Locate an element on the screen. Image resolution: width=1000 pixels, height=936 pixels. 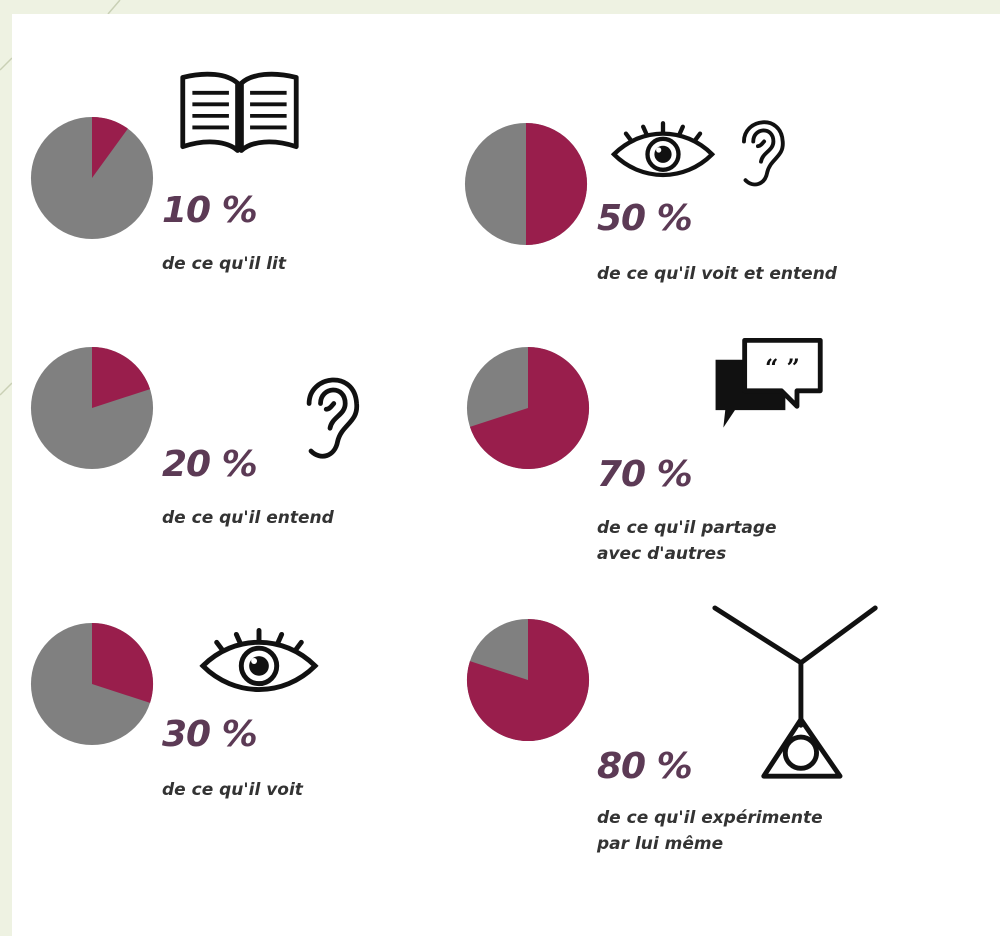
caption: de ce qu'il expérimente par lui même is located at coordinates (710, 831).